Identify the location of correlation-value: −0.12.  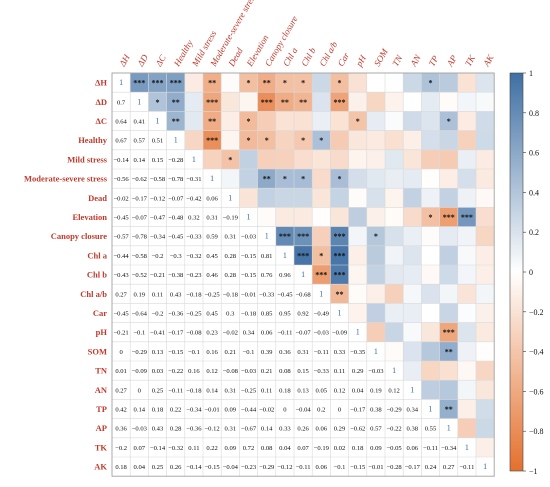
(284, 467).